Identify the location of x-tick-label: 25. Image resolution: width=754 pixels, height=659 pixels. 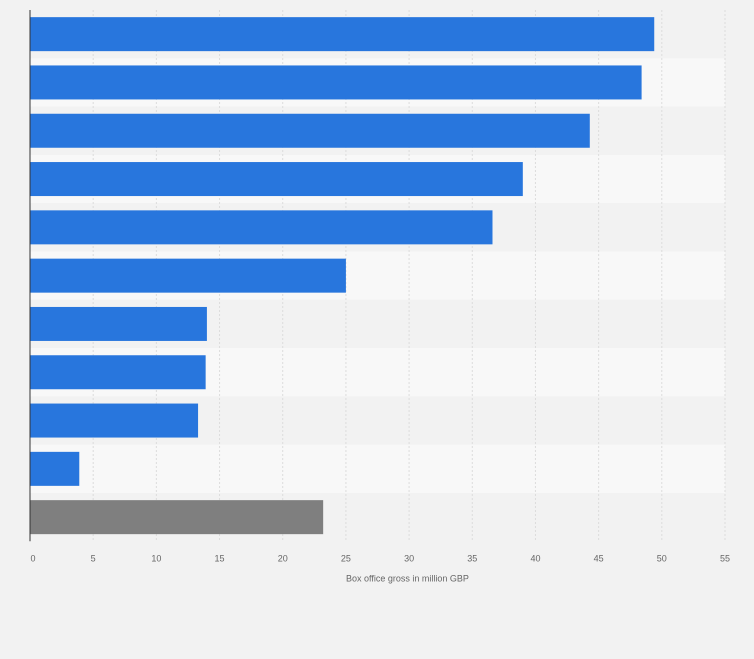
(346, 558).